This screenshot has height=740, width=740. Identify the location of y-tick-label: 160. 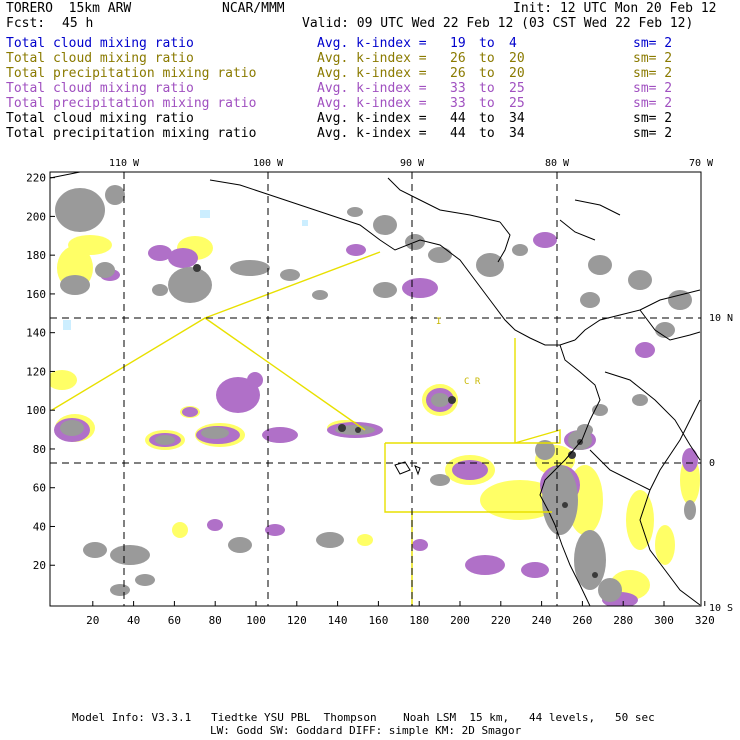
(36, 294).